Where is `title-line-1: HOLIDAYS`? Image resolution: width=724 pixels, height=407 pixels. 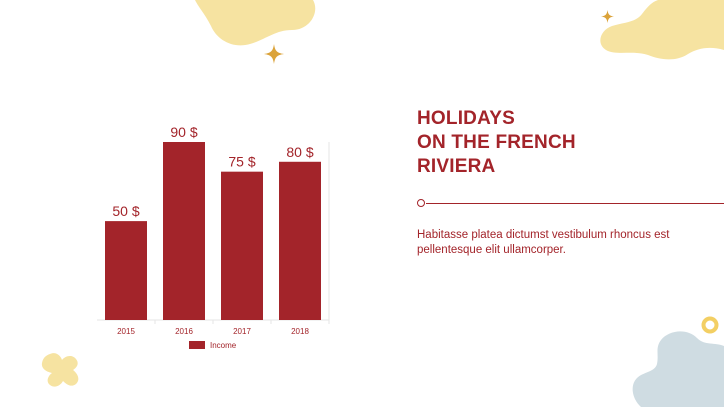 title-line-1: HOLIDAYS is located at coordinates (466, 118).